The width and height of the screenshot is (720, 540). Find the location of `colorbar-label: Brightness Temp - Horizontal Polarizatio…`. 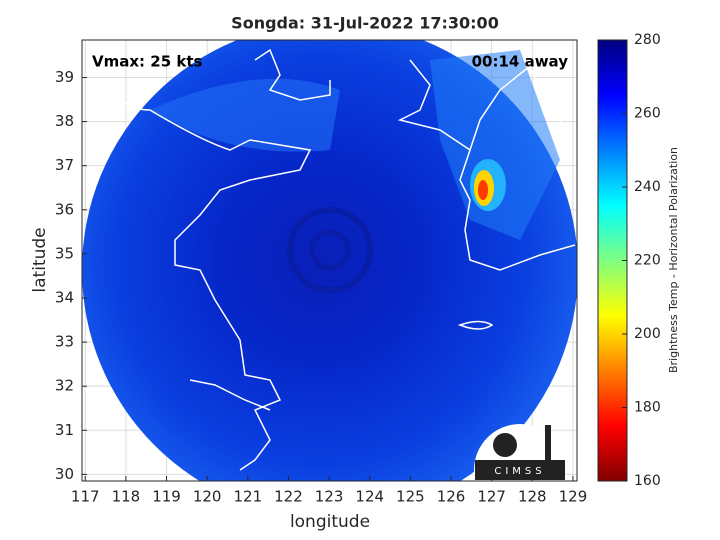

colorbar-label: Brightness Temp - Horizontal Polarizatio… is located at coordinates (673, 260).